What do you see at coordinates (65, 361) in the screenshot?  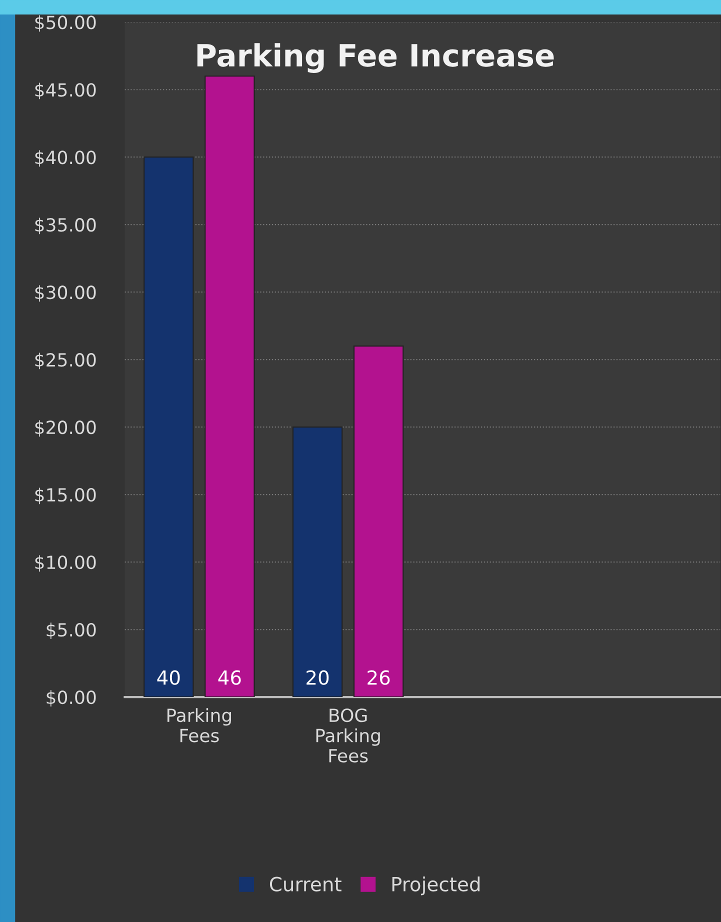 I see `y-tick-label: $25.00` at bounding box center [65, 361].